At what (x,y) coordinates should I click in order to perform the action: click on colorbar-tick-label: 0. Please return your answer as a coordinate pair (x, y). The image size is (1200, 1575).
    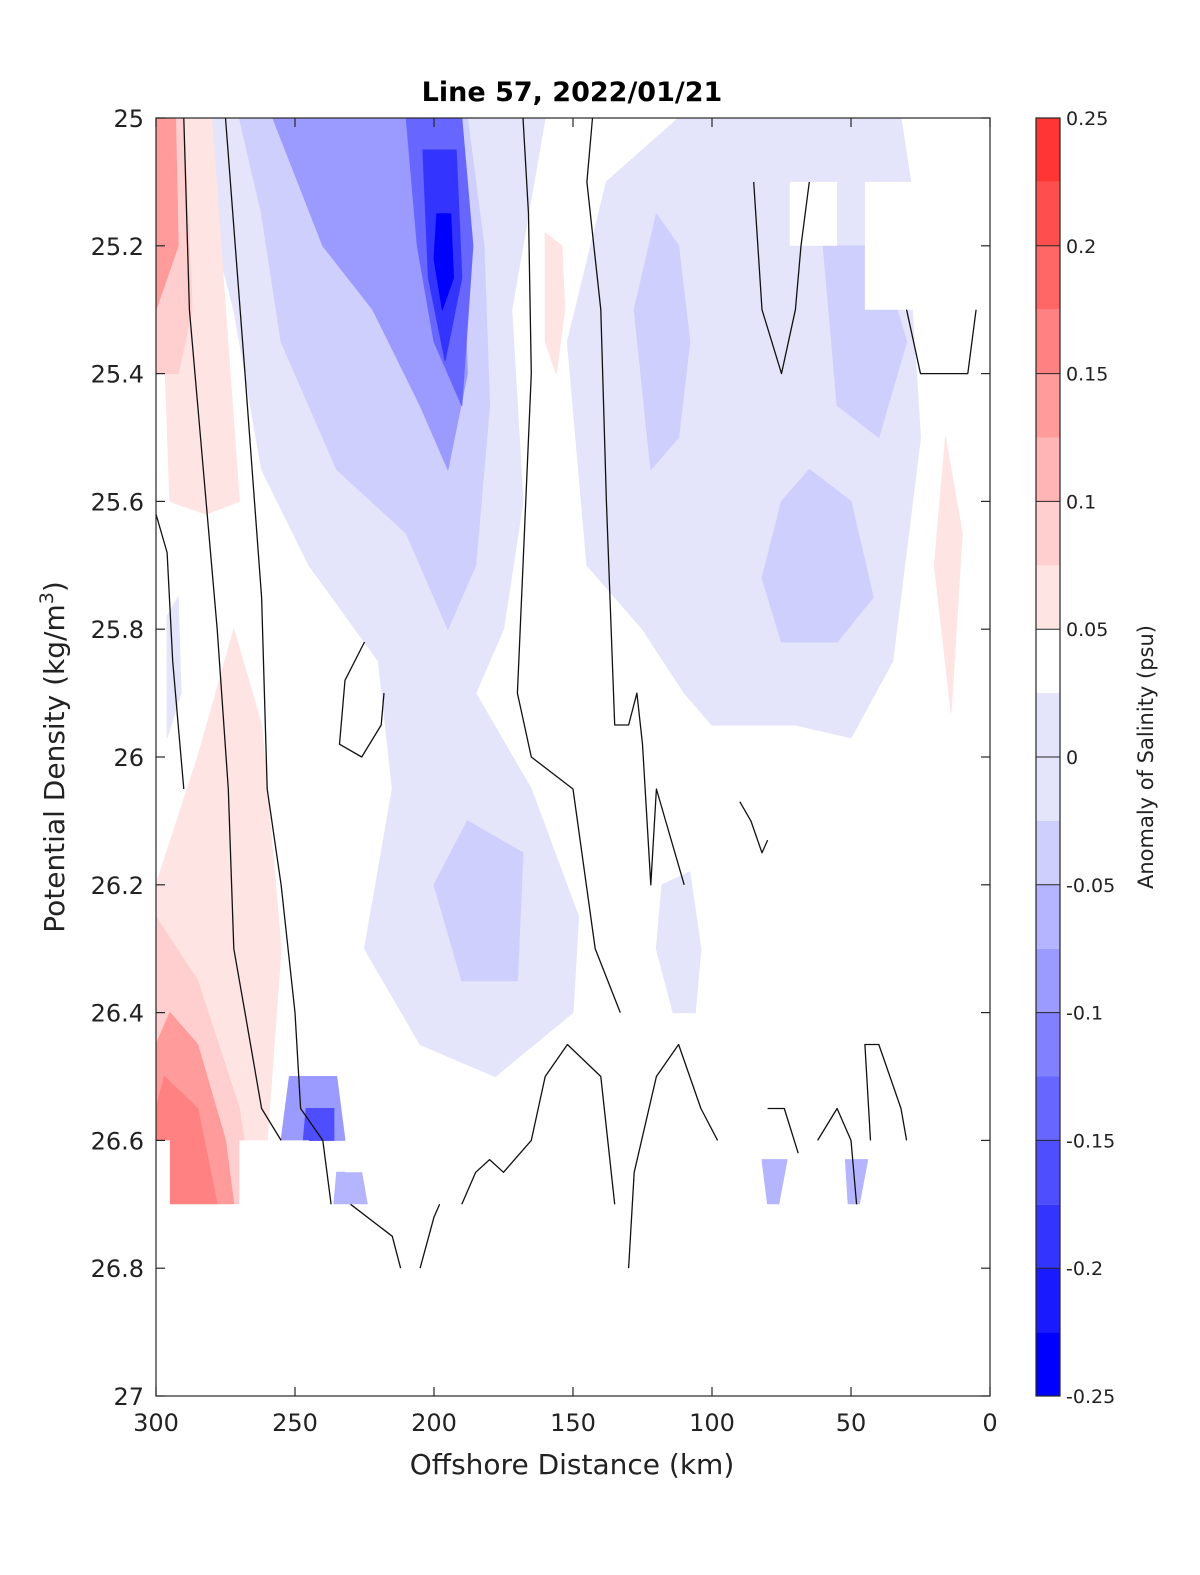
    Looking at the image, I should click on (1072, 758).